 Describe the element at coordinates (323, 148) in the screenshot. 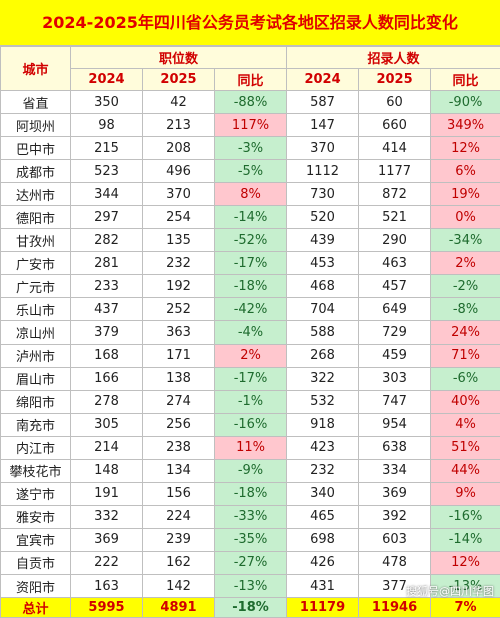

I see `recruits-2024-cell: 370` at that location.